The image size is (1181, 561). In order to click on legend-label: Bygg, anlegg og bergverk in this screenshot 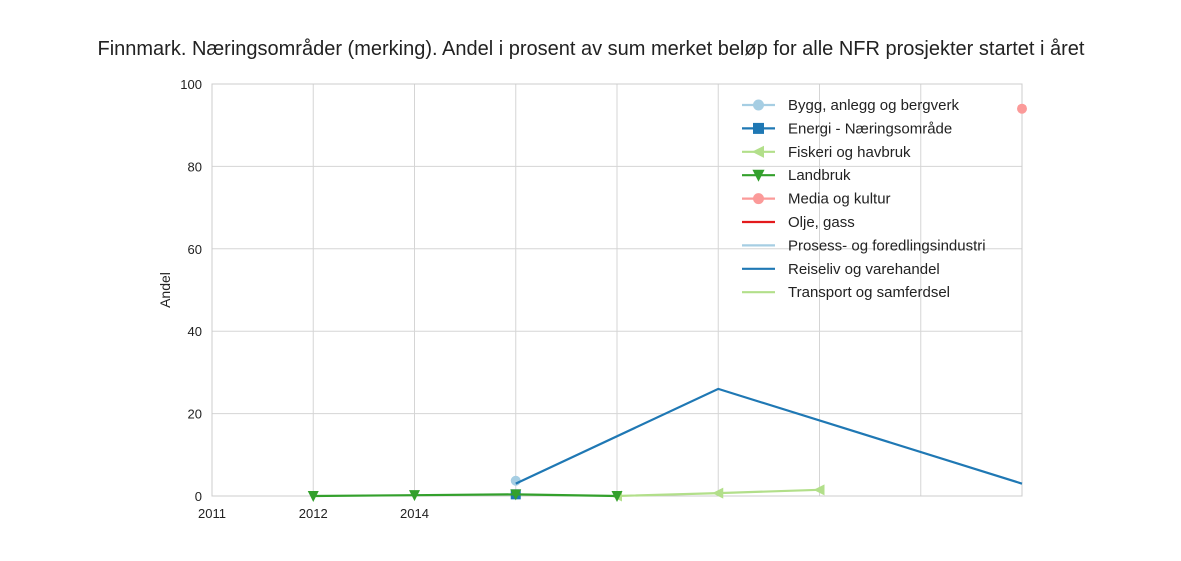, I will do `click(873, 105)`.